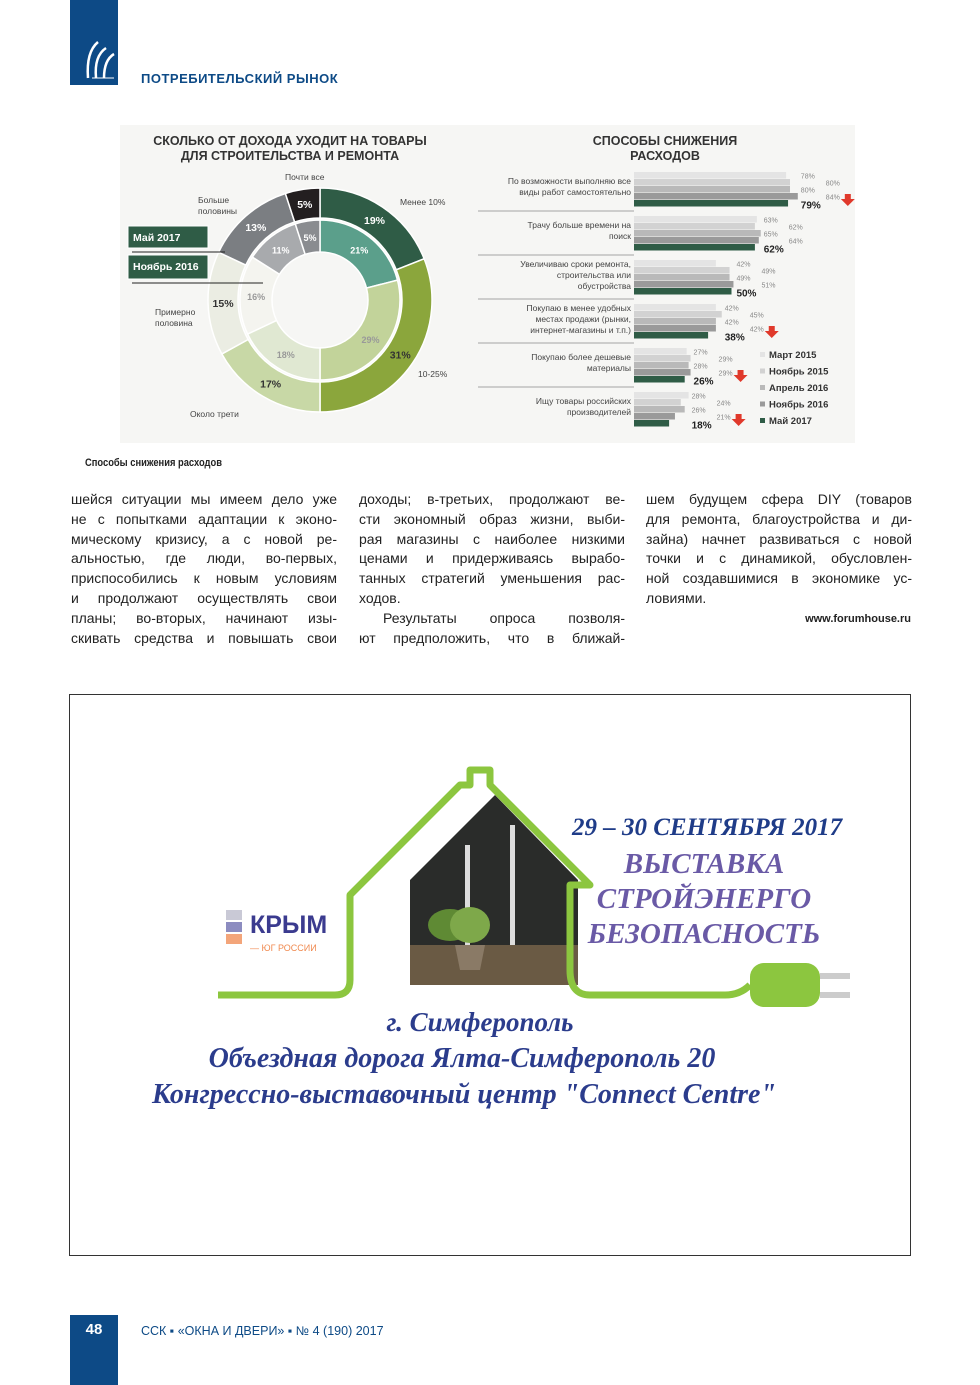 This screenshot has width=980, height=1385. What do you see at coordinates (580, 225) in the screenshot?
I see `label-part: Трачу больше времени на` at bounding box center [580, 225].